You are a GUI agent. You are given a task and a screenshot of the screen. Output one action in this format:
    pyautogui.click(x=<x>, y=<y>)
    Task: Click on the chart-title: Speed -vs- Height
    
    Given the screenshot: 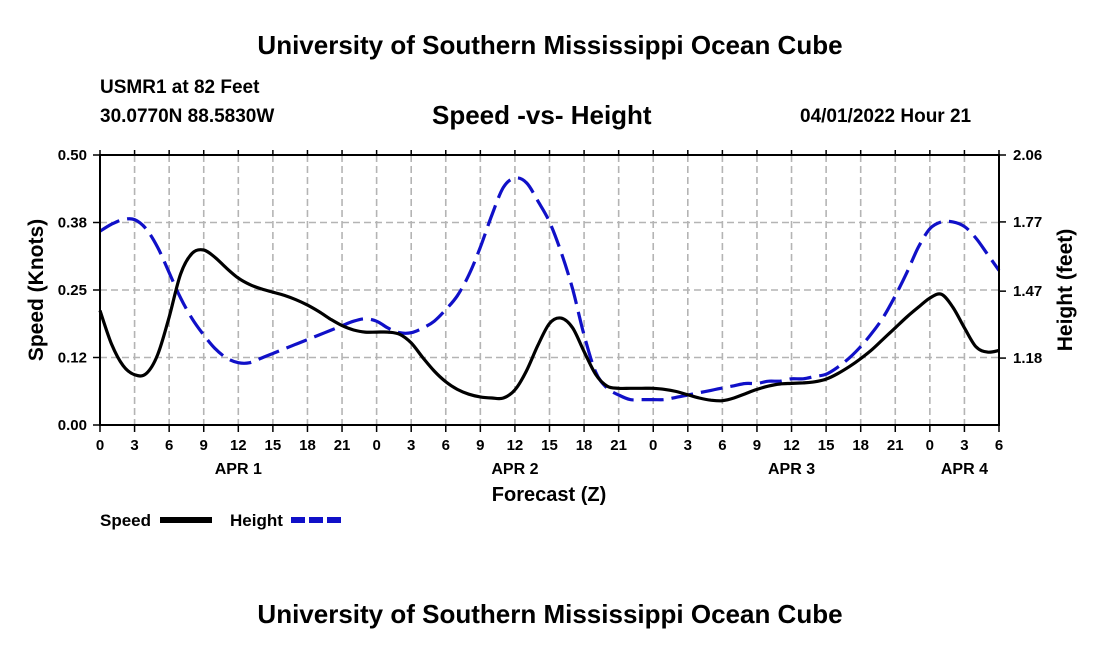 What is the action you would take?
    pyautogui.click(x=542, y=115)
    